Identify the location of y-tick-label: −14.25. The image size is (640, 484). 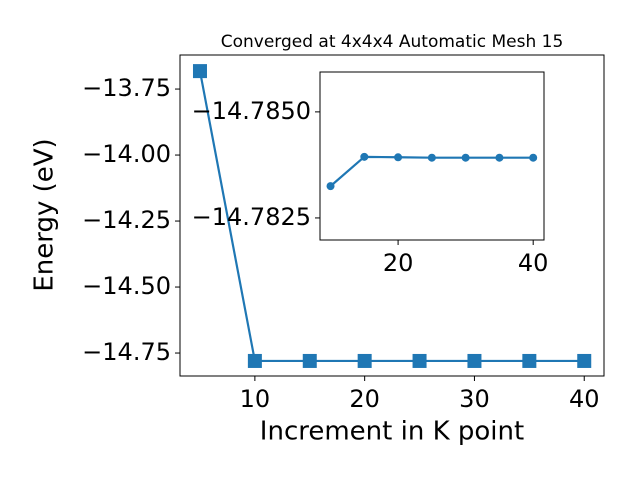
(126, 220).